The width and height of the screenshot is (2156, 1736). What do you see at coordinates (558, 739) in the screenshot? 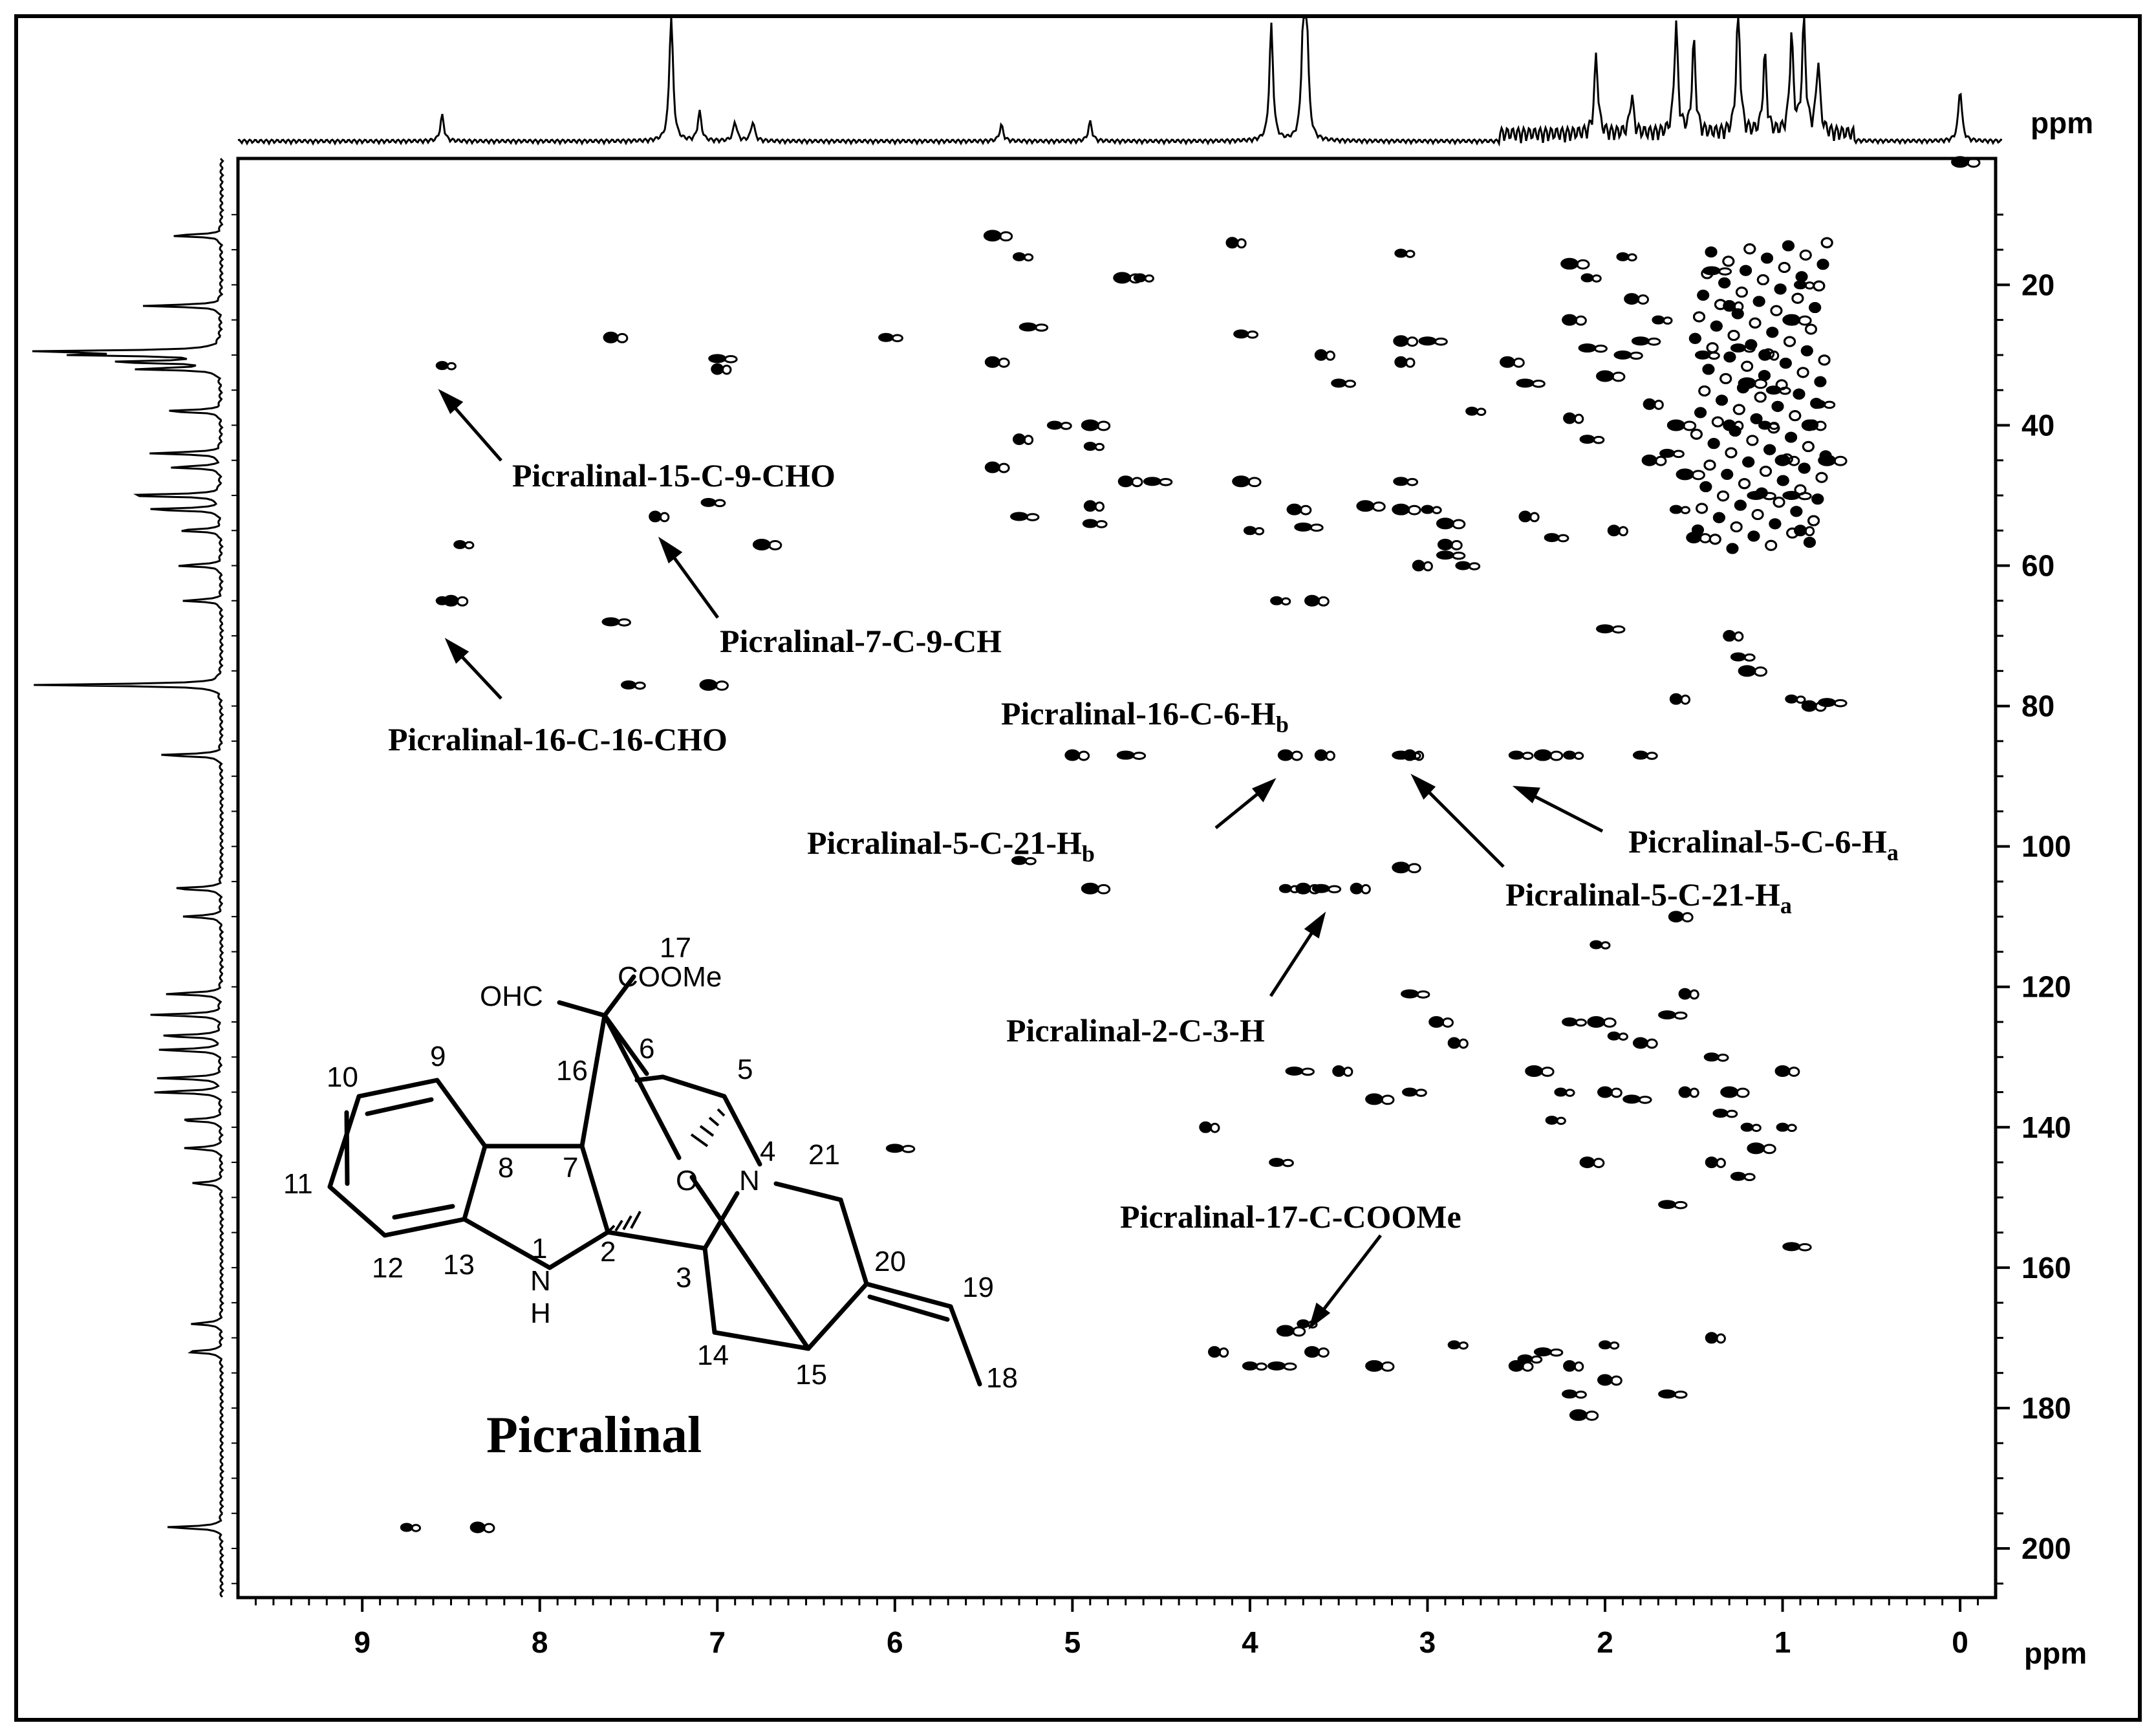
I see `annotation-16-c-16-cho: Picralinal-16-C-16-CHO` at bounding box center [558, 739].